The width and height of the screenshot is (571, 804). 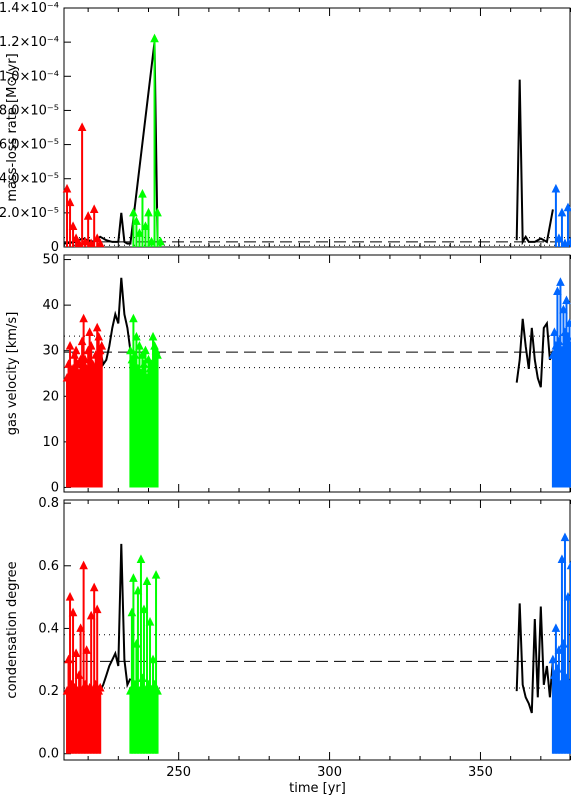 I want to click on y-tick-label: 8.0×10⁻⁵, so click(x=29, y=110).